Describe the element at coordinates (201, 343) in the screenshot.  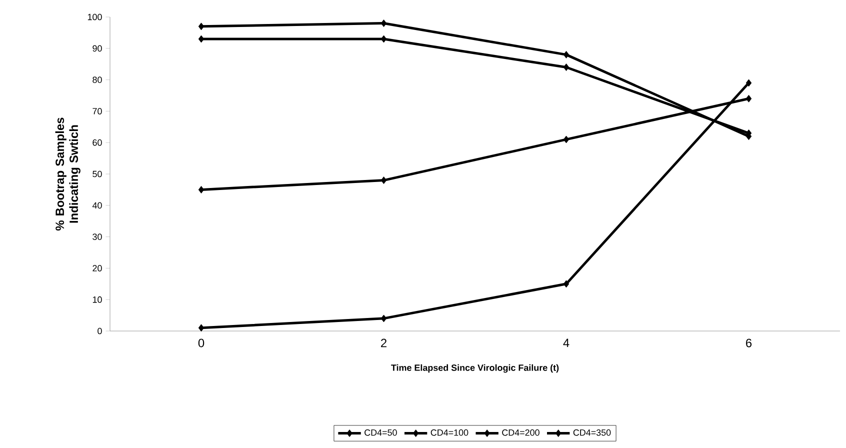
I see `x-tick-label: 0` at that location.